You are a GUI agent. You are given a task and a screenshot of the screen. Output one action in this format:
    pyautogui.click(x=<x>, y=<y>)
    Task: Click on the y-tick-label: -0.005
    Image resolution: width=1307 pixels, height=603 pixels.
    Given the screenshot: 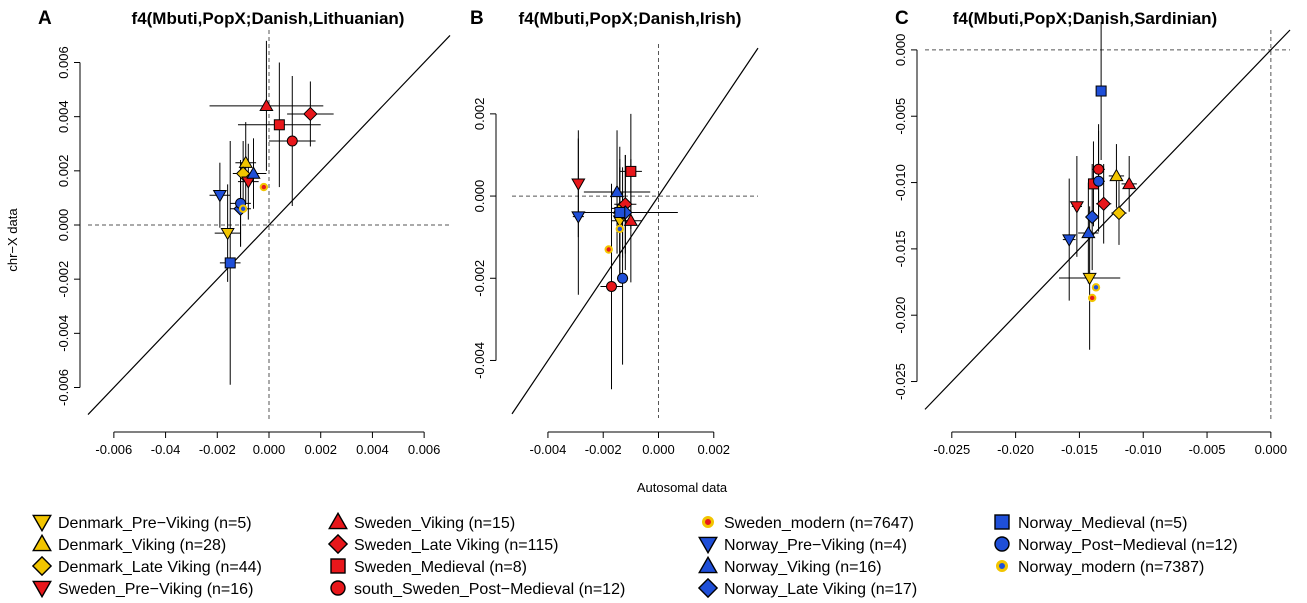 What is the action you would take?
    pyautogui.click(x=900, y=116)
    